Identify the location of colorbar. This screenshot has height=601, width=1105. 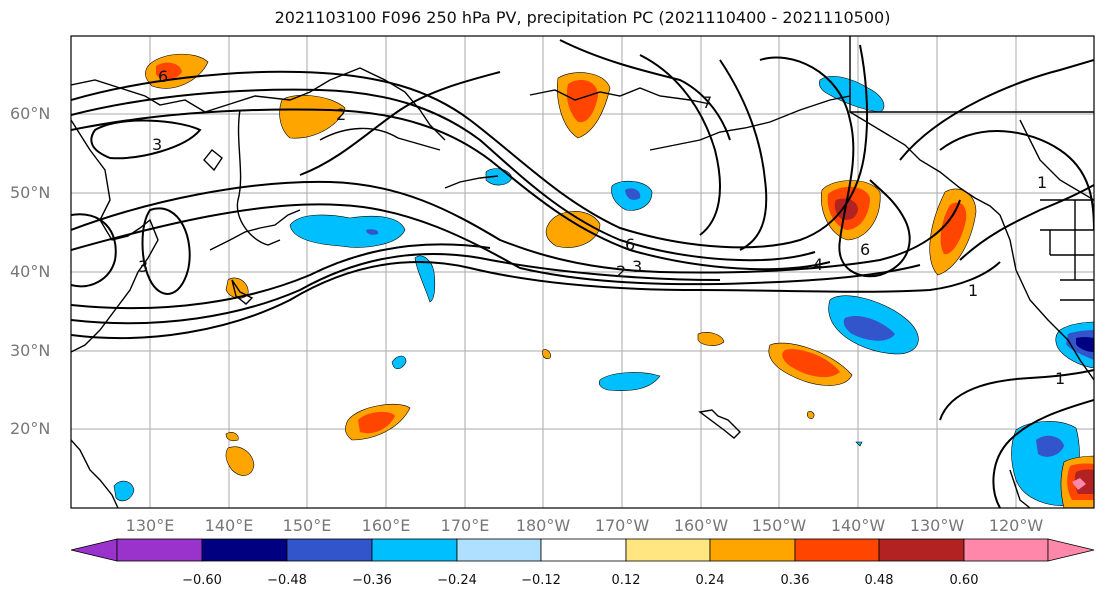
(582, 550).